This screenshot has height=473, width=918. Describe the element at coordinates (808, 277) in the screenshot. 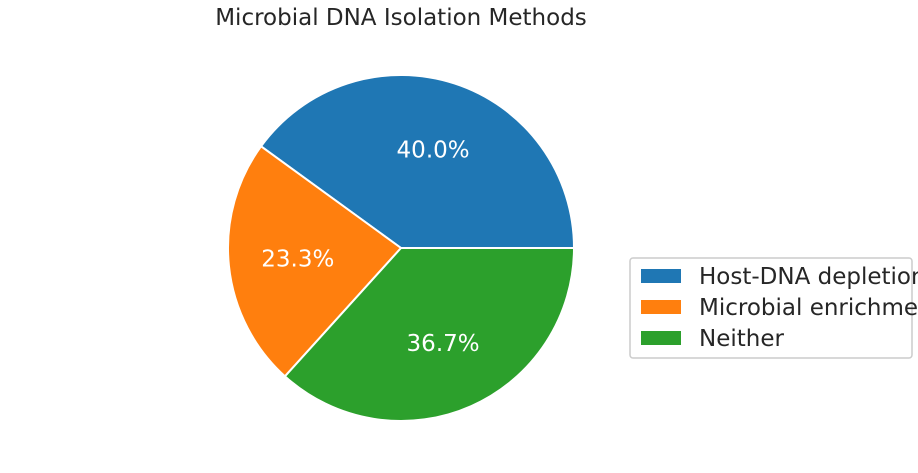

I see `legend-label: Host-DNA depletion` at that location.